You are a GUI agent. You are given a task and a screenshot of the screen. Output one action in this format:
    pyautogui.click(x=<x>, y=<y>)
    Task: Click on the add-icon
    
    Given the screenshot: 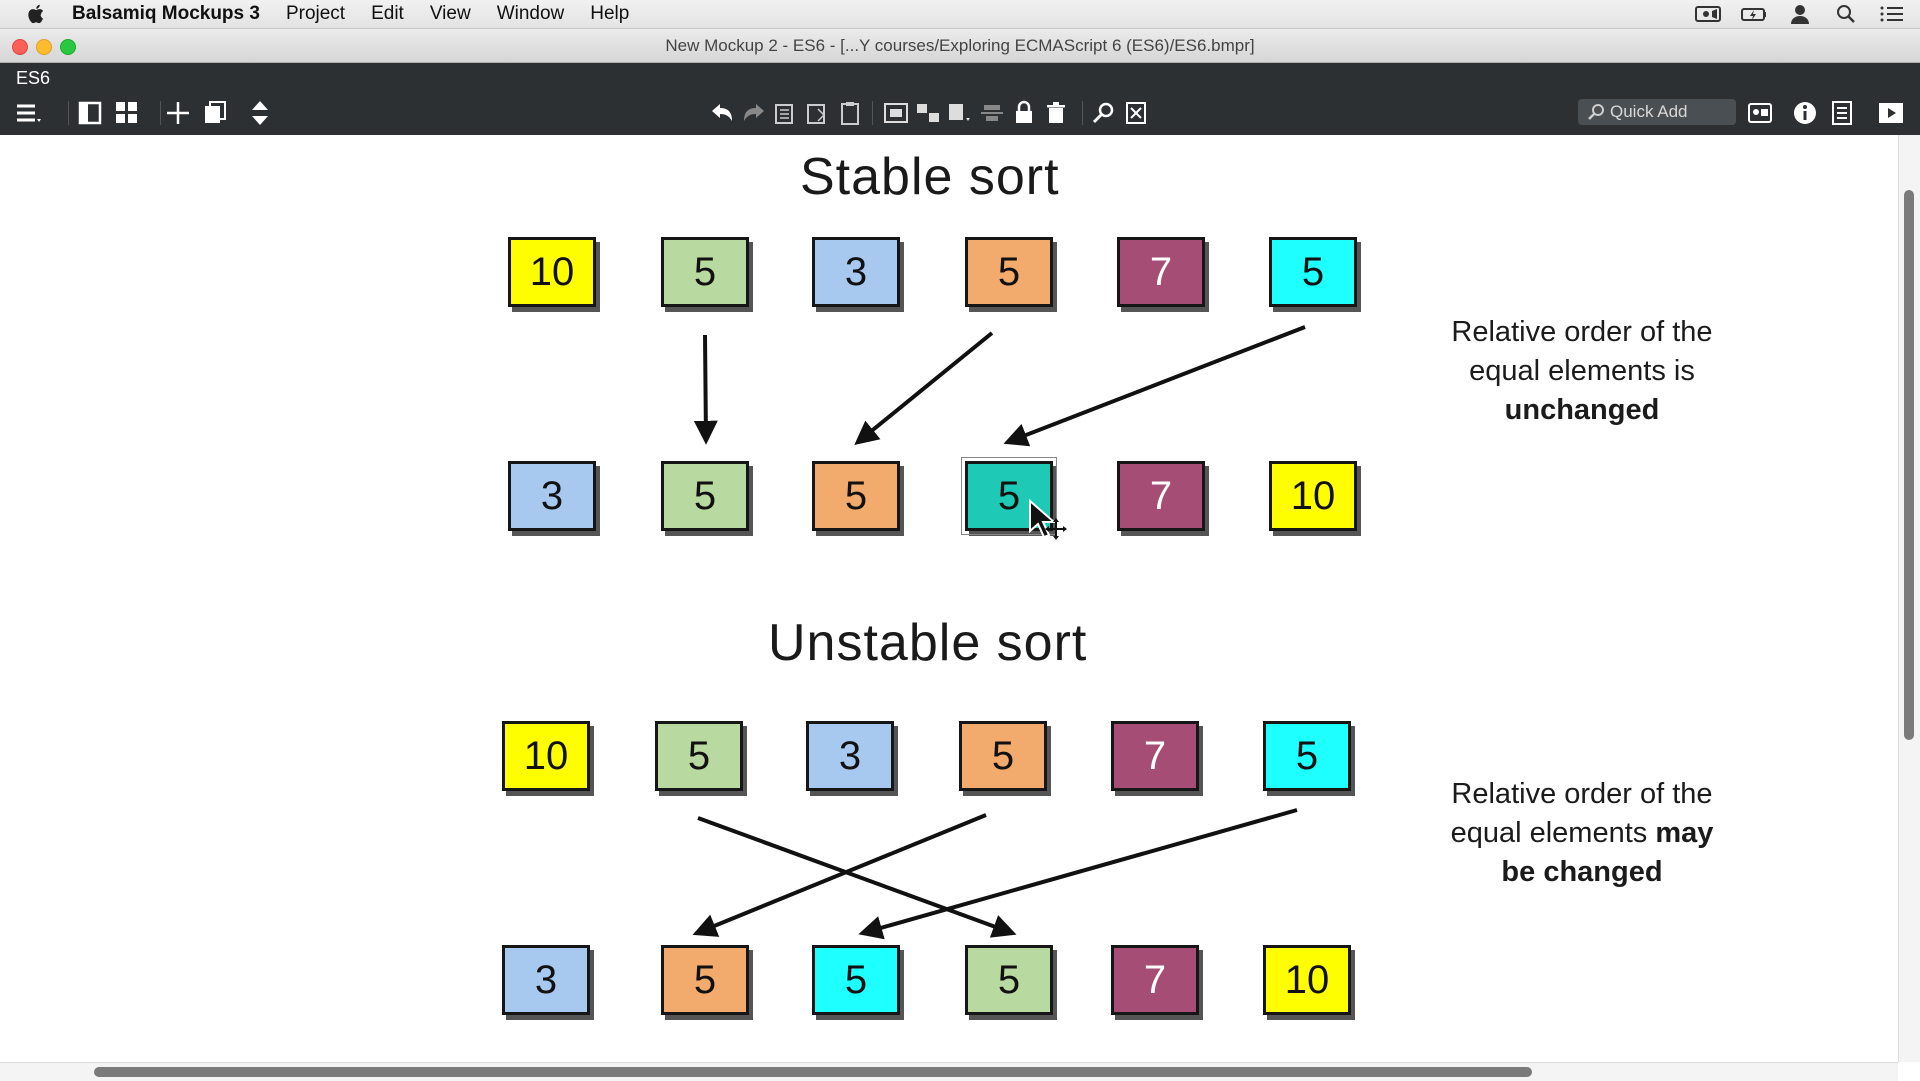 What is the action you would take?
    pyautogui.click(x=178, y=113)
    